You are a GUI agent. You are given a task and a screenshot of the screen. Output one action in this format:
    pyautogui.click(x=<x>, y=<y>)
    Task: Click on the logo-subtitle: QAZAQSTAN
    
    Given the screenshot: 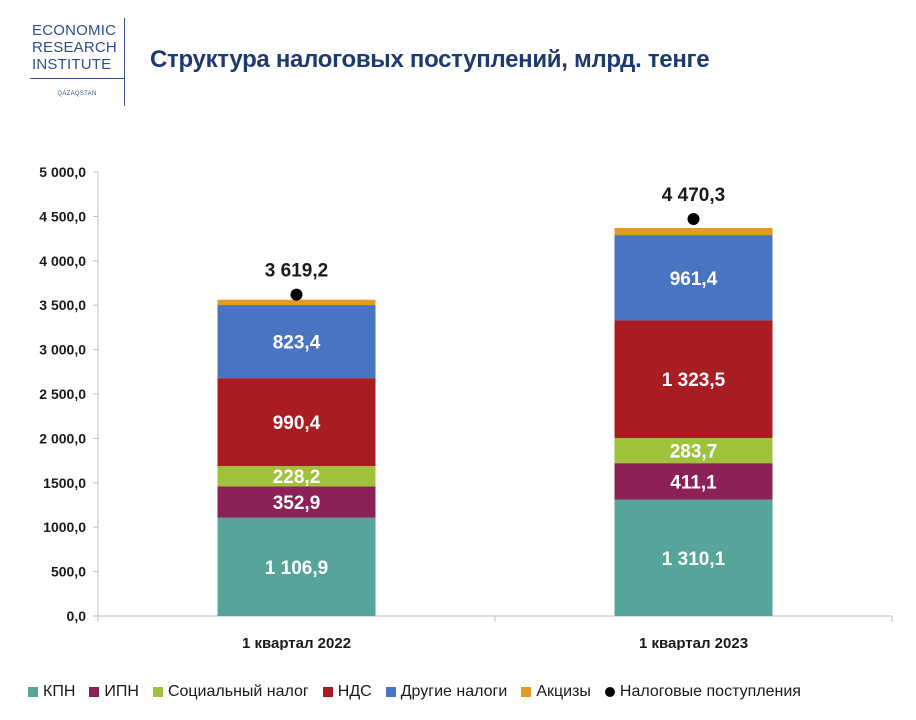 What is the action you would take?
    pyautogui.click(x=77, y=94)
    